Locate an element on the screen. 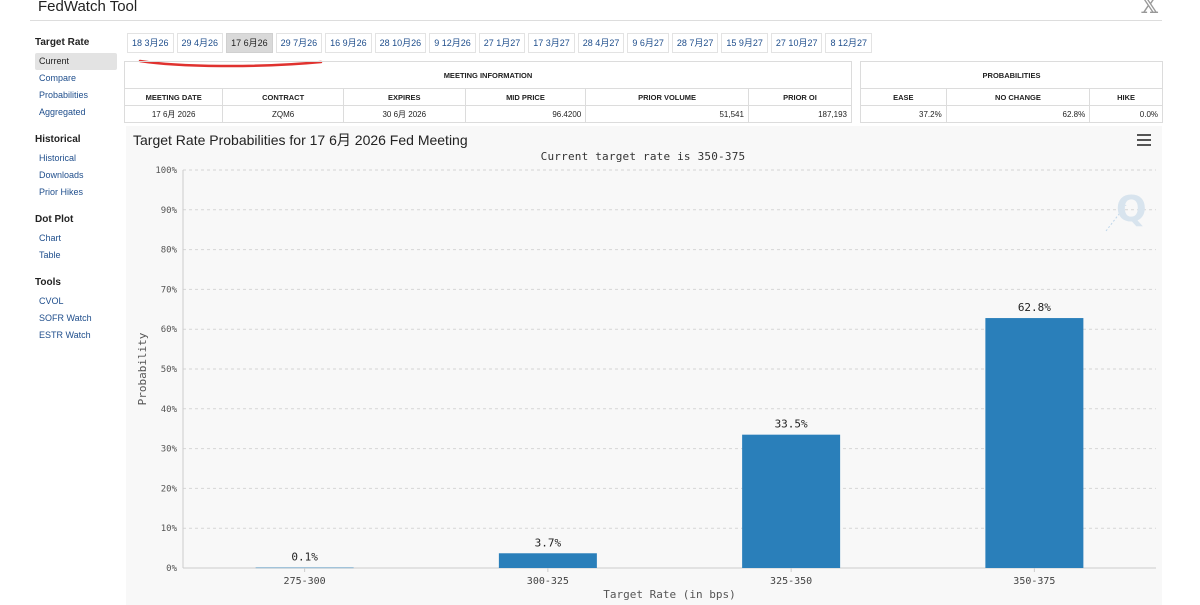 The image size is (1200, 605). y-tick-label: 80% is located at coordinates (169, 251).